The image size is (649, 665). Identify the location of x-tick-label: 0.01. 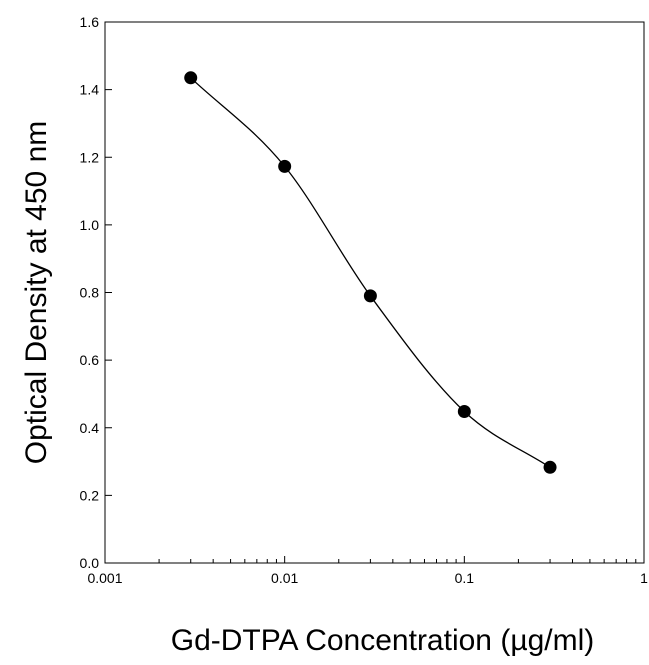
(284, 578).